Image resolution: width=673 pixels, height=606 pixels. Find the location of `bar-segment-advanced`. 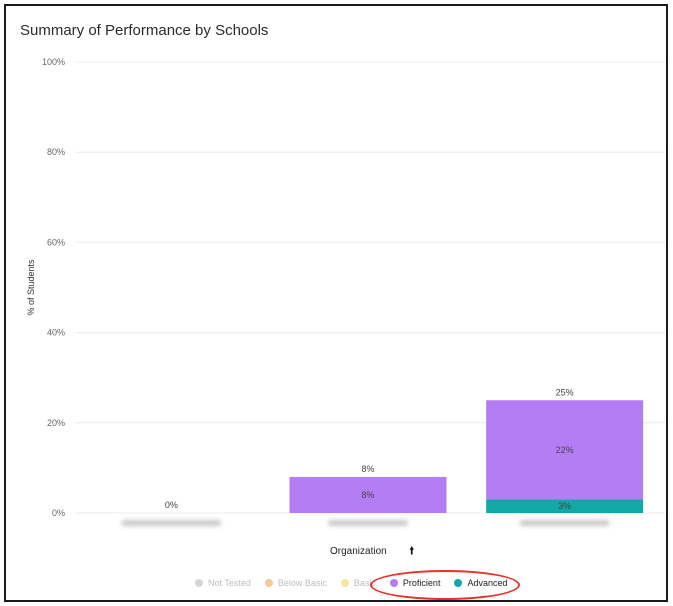

bar-segment-advanced is located at coordinates (565, 506).